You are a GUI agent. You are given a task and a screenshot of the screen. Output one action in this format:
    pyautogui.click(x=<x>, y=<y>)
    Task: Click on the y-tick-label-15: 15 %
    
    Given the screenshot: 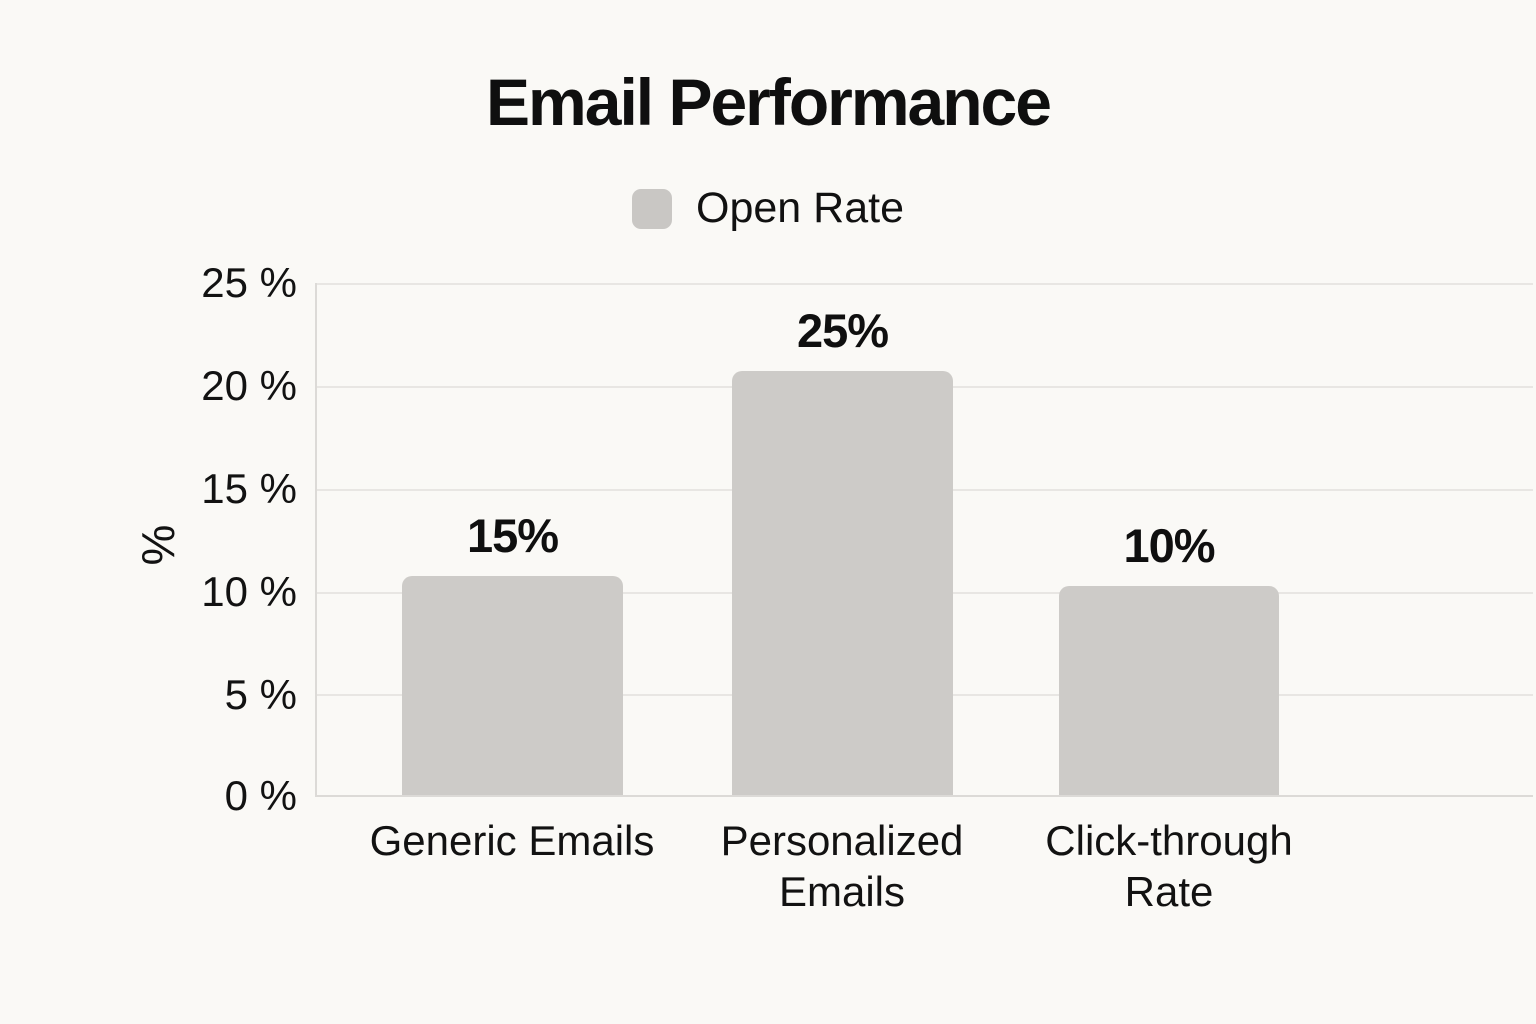 What is the action you would take?
    pyautogui.click(x=249, y=488)
    